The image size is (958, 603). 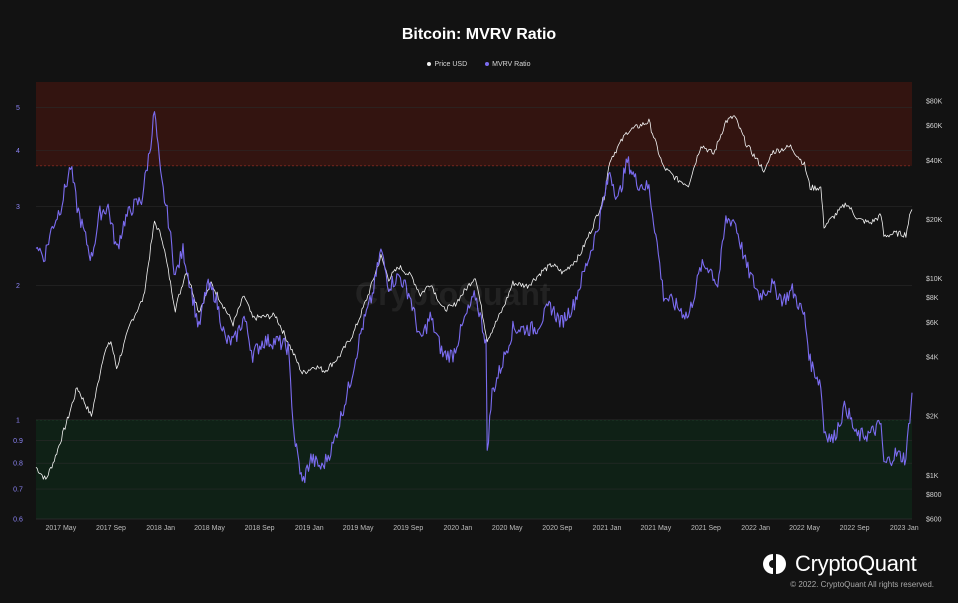 I want to click on brand-footer: CryptoQuant, so click(x=839, y=564).